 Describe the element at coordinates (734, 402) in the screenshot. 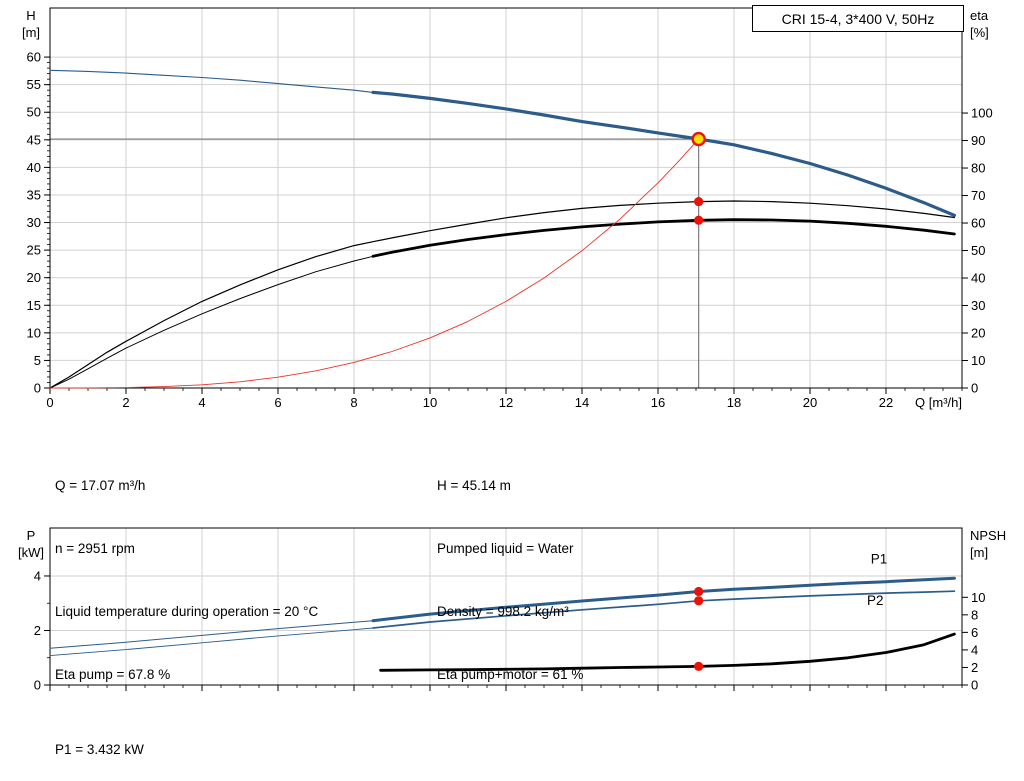

I see `svg-text: 18` at that location.